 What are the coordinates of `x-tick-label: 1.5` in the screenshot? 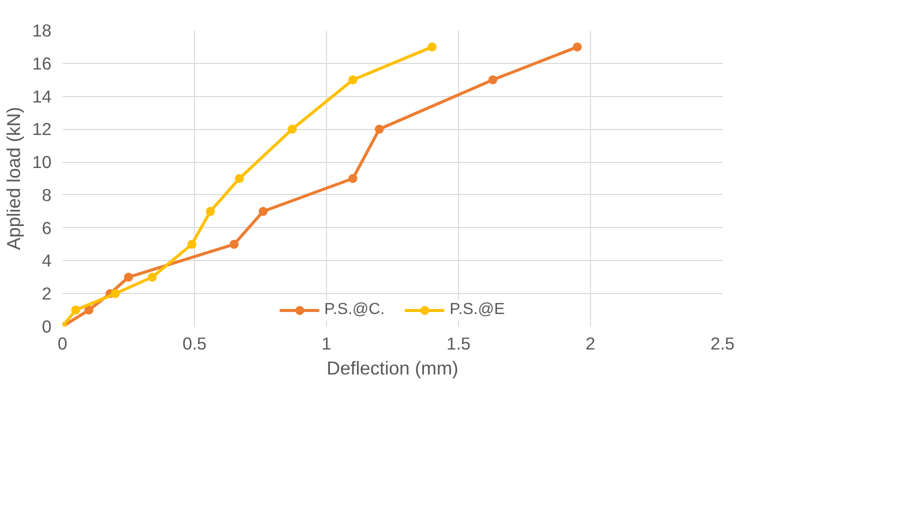 It's located at (458, 344).